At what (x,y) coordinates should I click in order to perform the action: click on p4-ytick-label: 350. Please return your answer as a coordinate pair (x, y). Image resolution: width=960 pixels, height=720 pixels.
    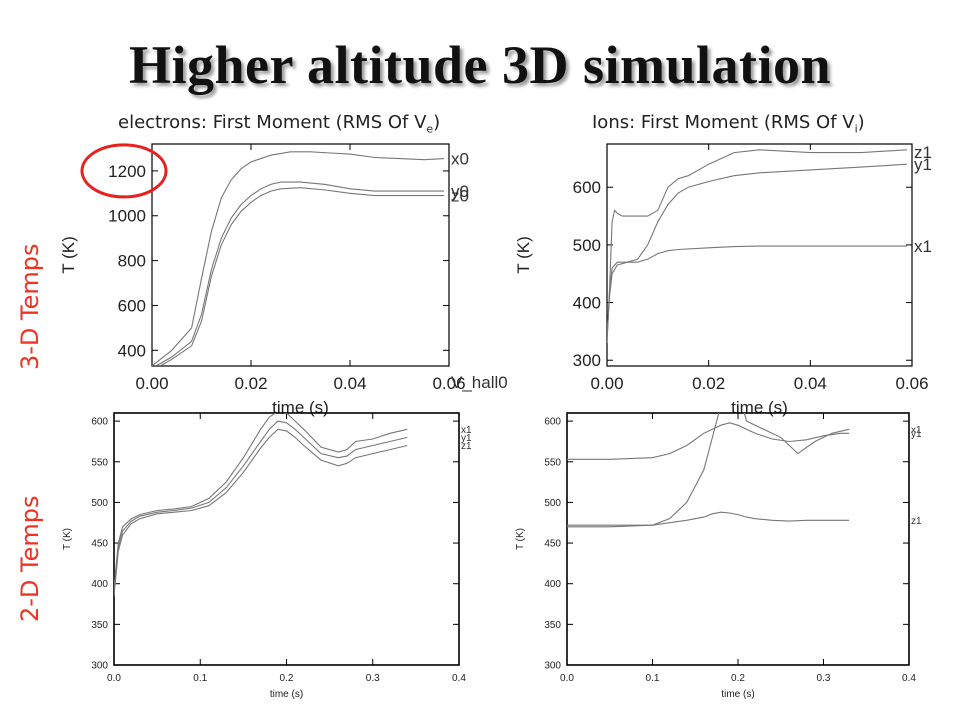
    Looking at the image, I should click on (552, 625).